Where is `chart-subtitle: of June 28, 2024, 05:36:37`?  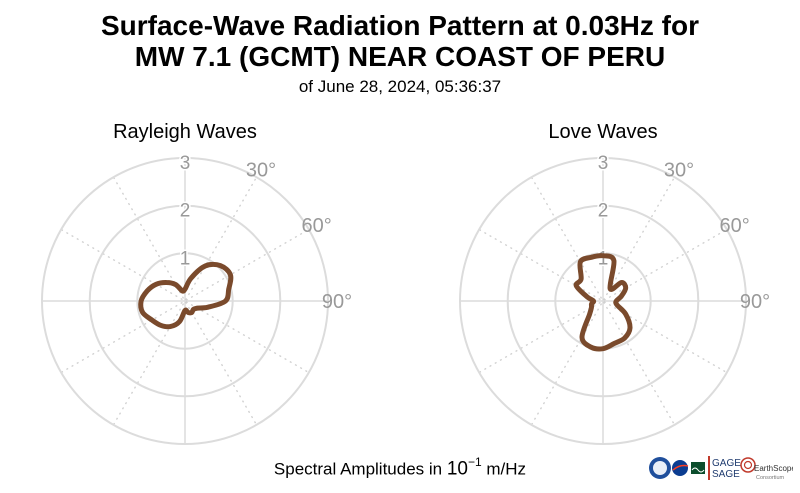
chart-subtitle: of June 28, 2024, 05:36:37 is located at coordinates (400, 86).